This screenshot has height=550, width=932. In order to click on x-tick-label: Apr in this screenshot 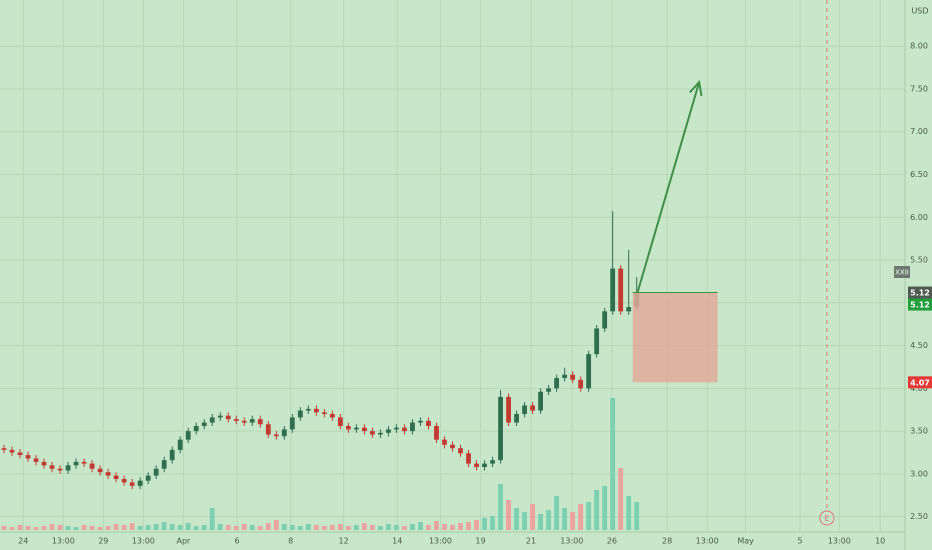, I will do `click(183, 541)`.